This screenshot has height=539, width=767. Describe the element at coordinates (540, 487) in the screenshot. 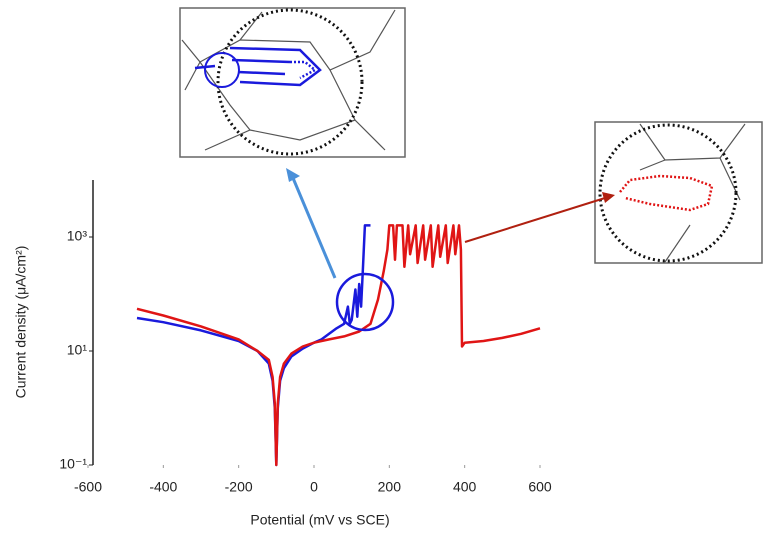

I see `x-tick-label: 600` at that location.